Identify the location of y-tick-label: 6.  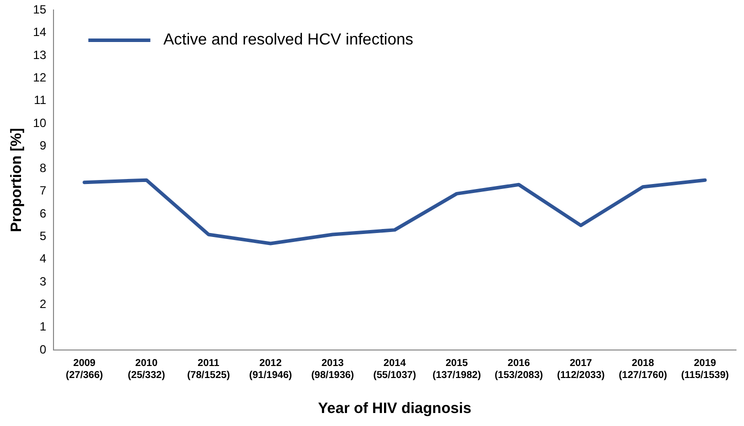
(43, 213).